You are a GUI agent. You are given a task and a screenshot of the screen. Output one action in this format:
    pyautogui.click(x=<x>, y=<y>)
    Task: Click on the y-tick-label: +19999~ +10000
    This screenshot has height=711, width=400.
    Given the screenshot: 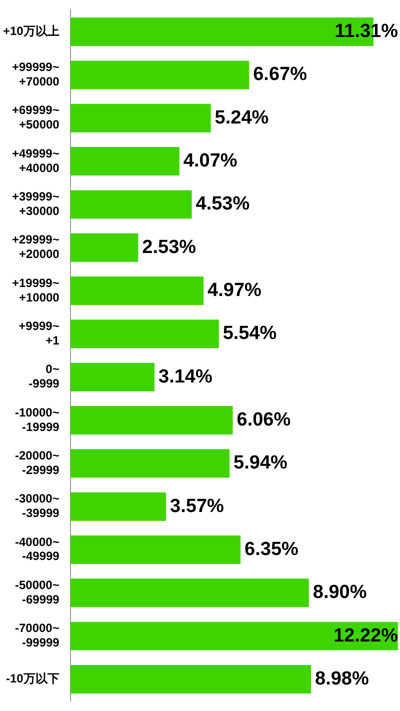 What is the action you would take?
    pyautogui.click(x=36, y=290)
    